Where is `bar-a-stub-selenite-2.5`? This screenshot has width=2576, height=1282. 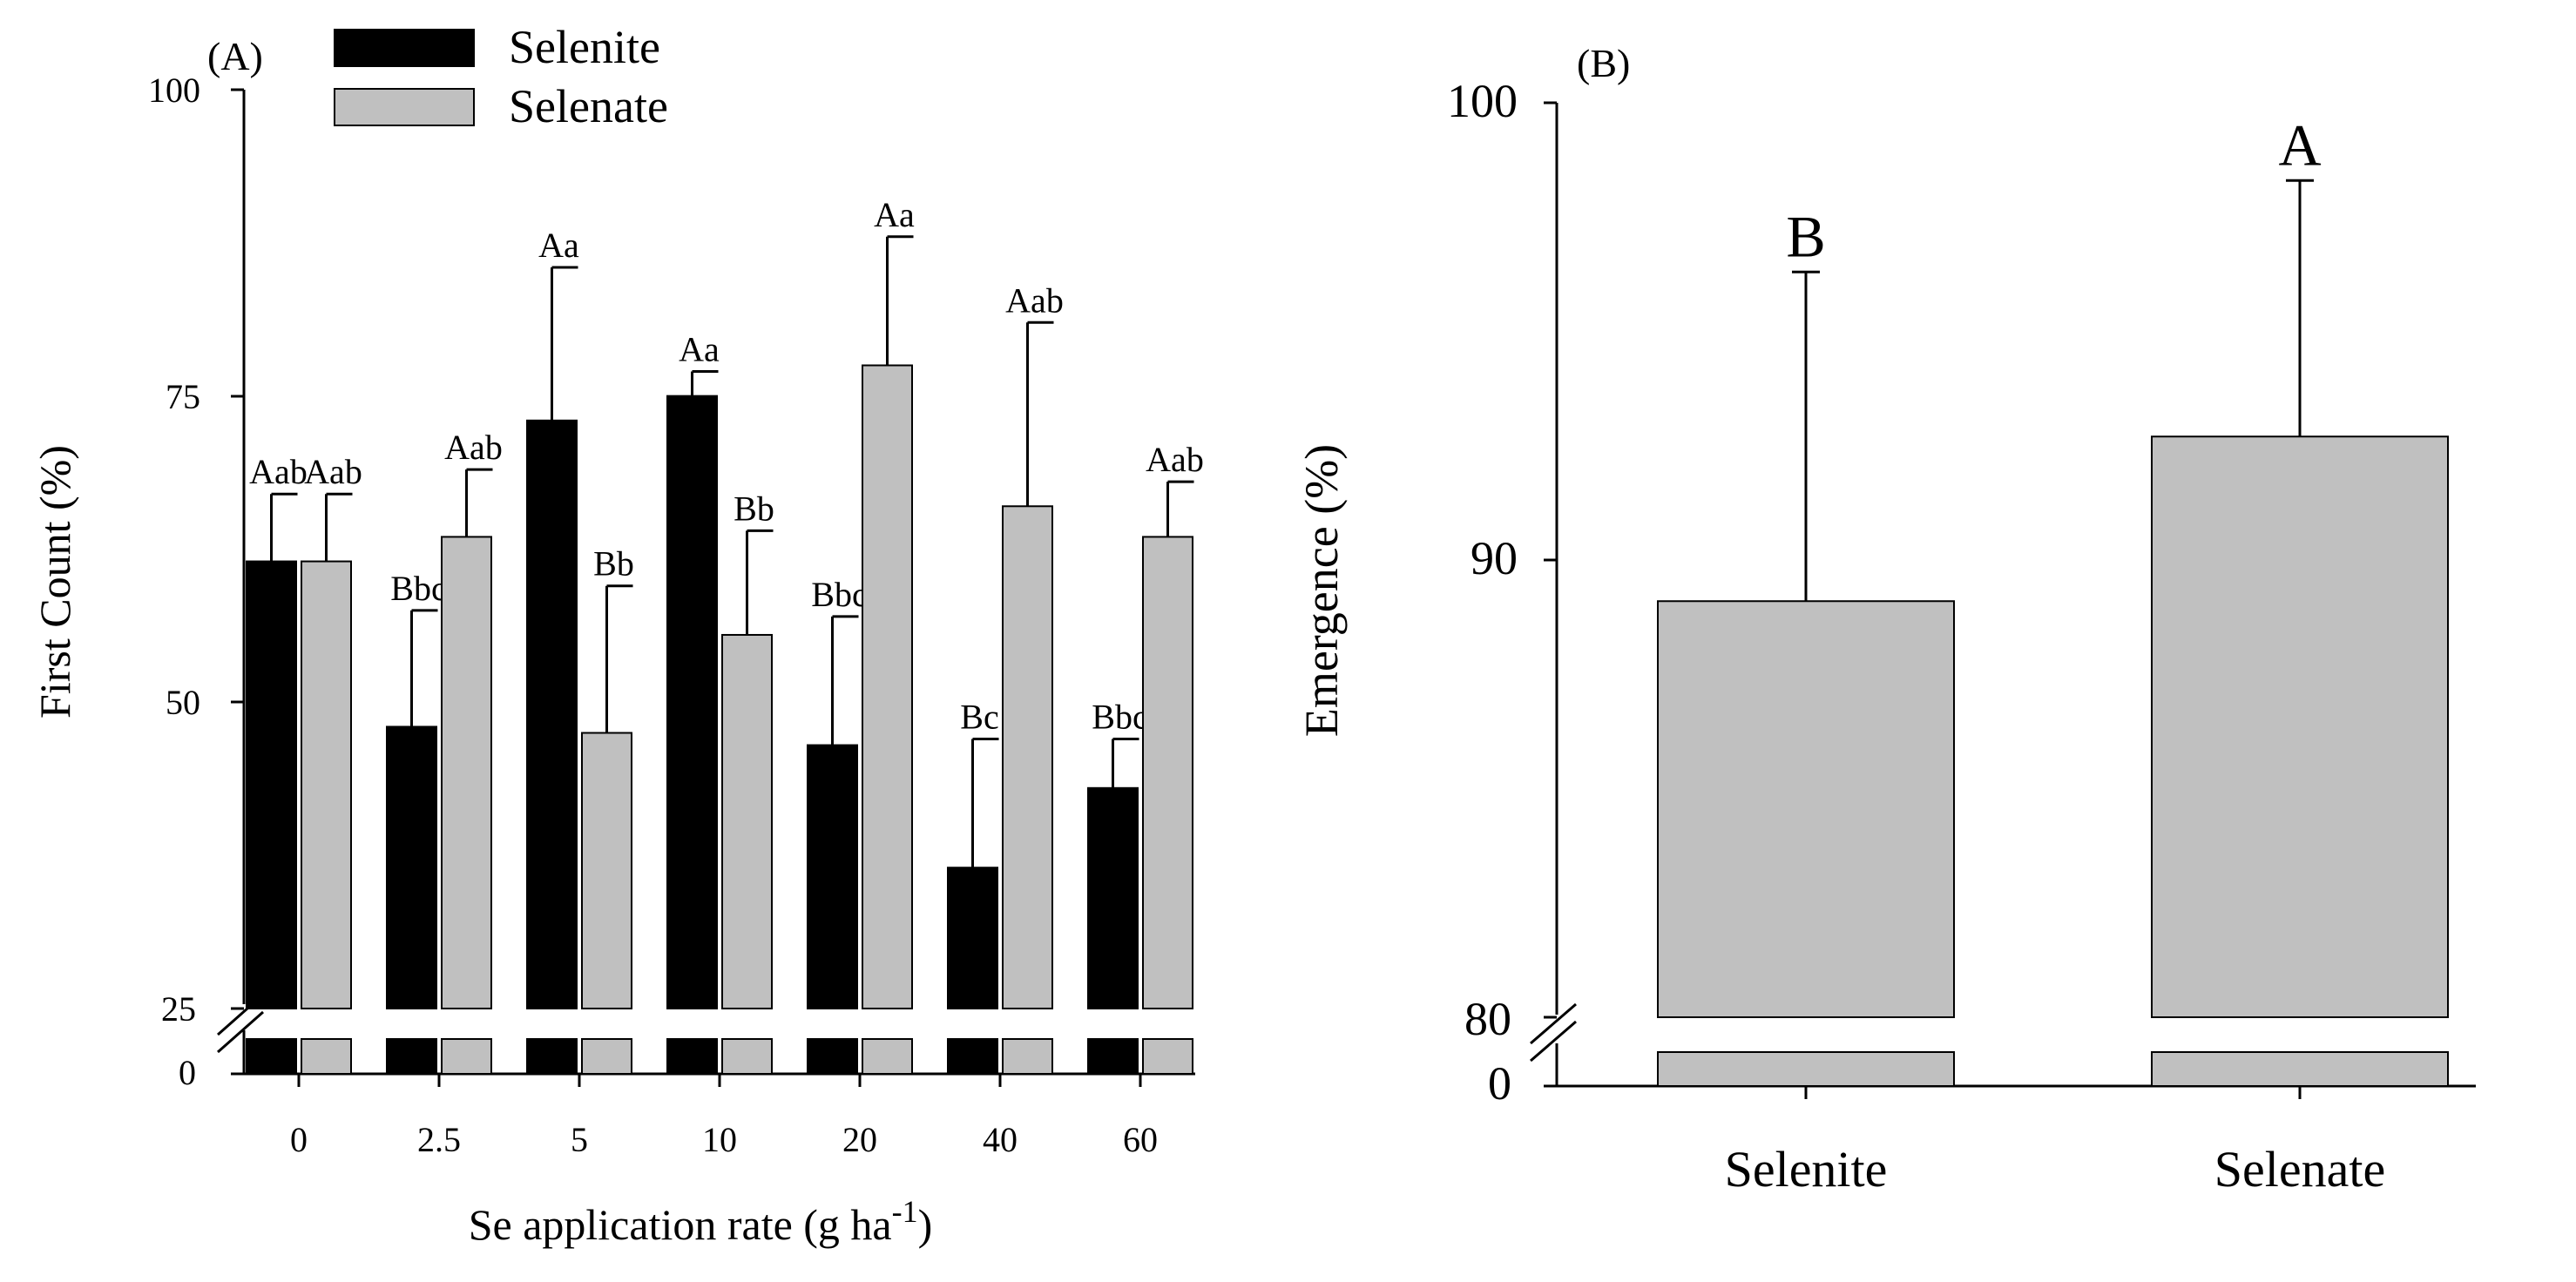 bar-a-stub-selenite-2.5 is located at coordinates (411, 1056).